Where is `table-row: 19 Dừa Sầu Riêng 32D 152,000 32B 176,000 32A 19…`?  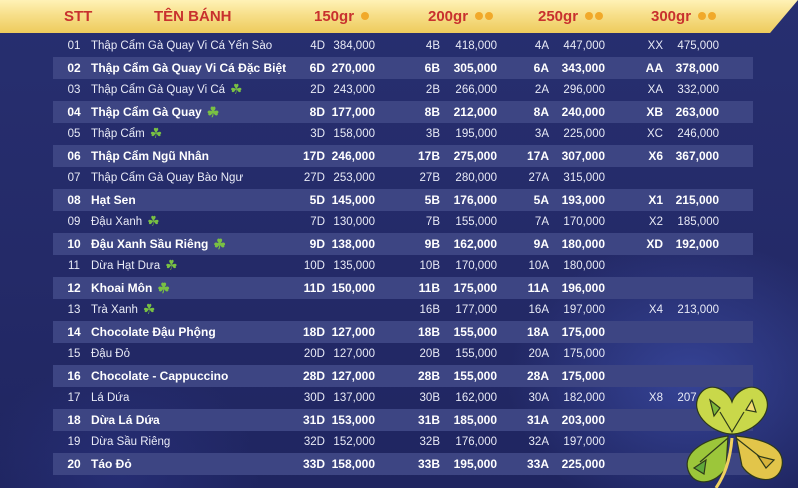 table-row: 19 Dừa Sầu Riêng 32D 152,000 32B 176,000 32A 19… is located at coordinates (403, 442).